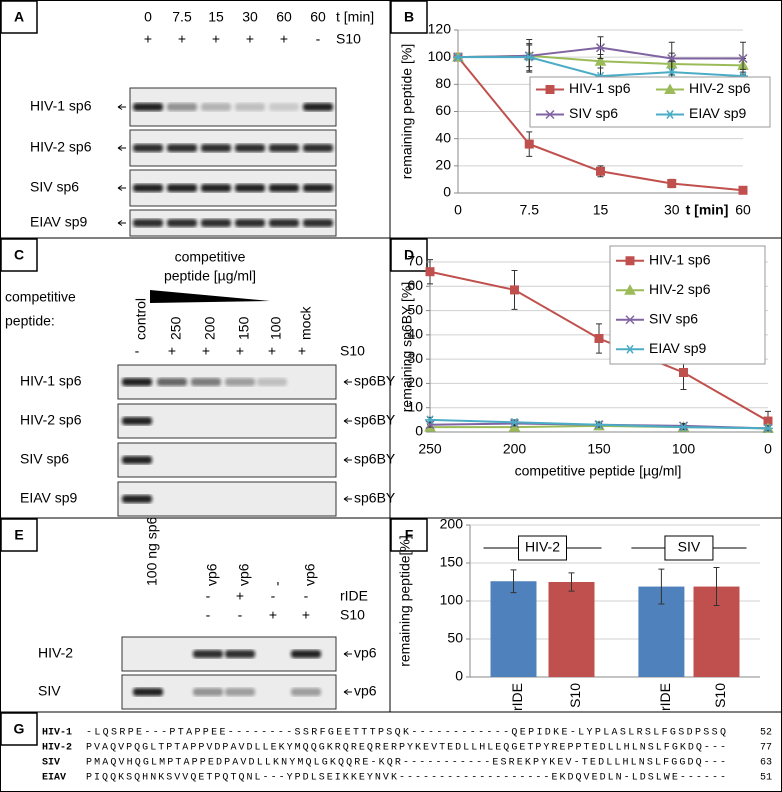  What do you see at coordinates (216, 17) in the screenshot?
I see `lane-label: 15` at bounding box center [216, 17].